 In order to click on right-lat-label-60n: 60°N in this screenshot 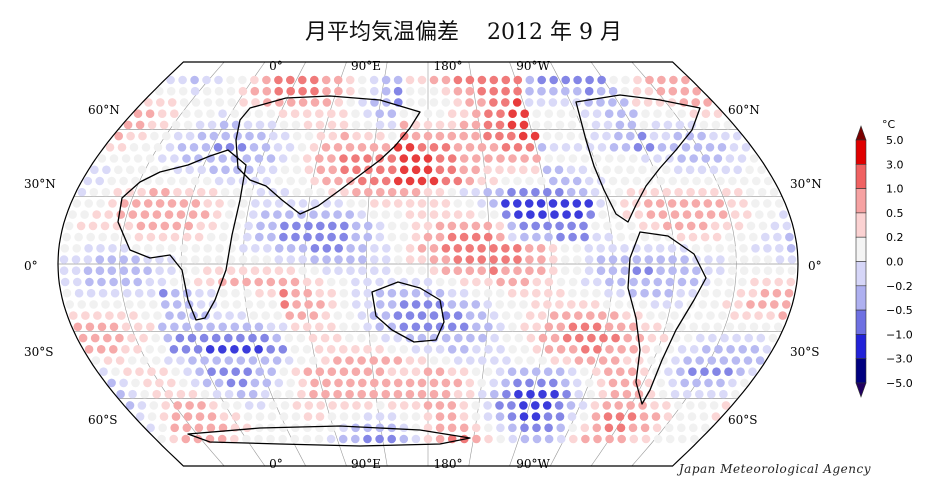, I will do `click(744, 110)`.